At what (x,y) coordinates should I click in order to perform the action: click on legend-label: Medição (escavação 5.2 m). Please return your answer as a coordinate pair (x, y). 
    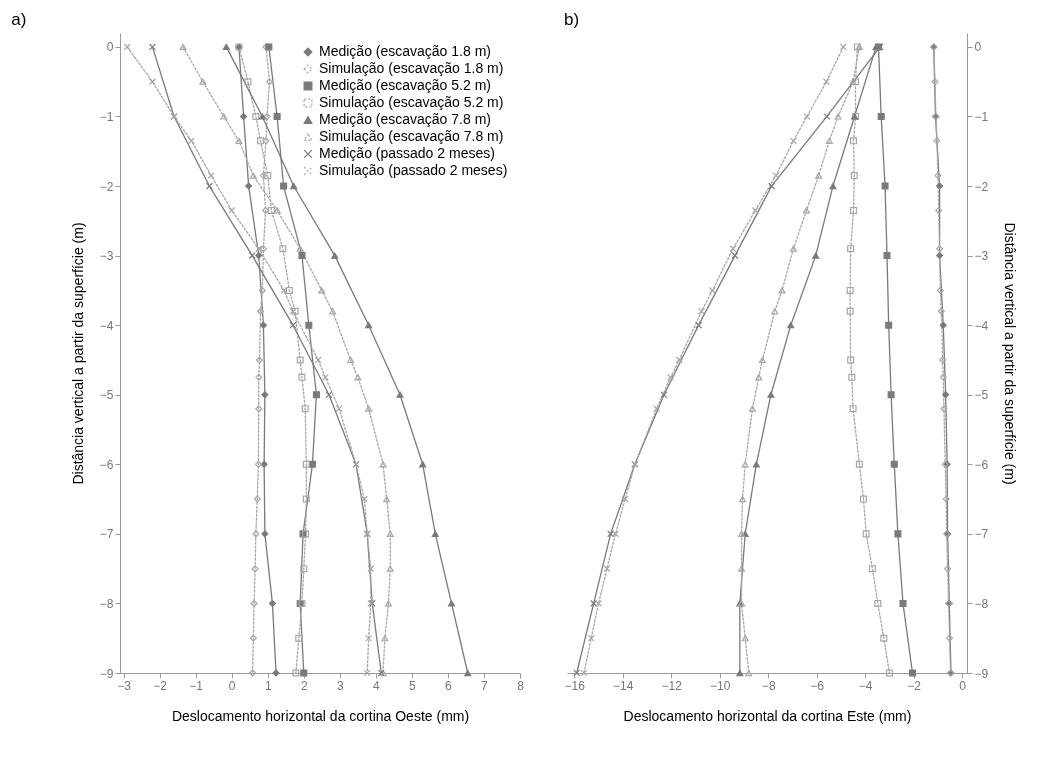
    Looking at the image, I should click on (405, 85).